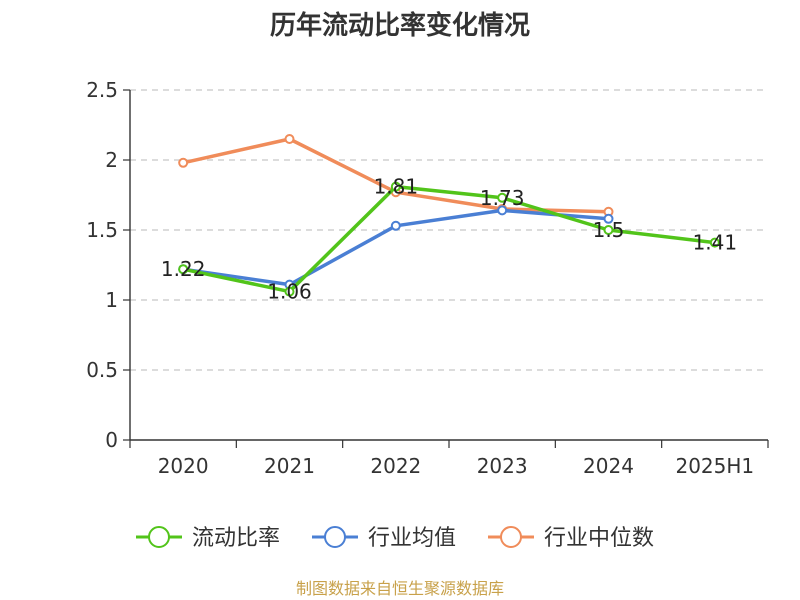 The height and width of the screenshot is (600, 800). I want to click on data-label: 1.06, so click(289, 292).